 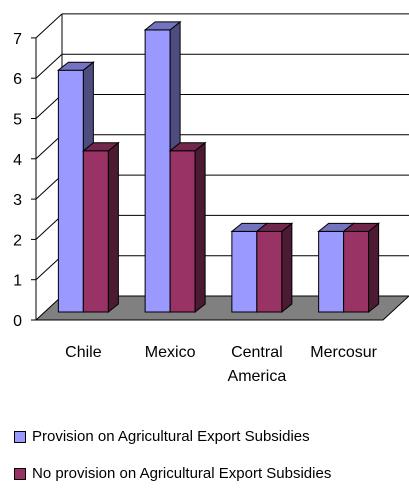 What do you see at coordinates (343, 352) in the screenshot?
I see `x-tick-label: Mercosur` at bounding box center [343, 352].